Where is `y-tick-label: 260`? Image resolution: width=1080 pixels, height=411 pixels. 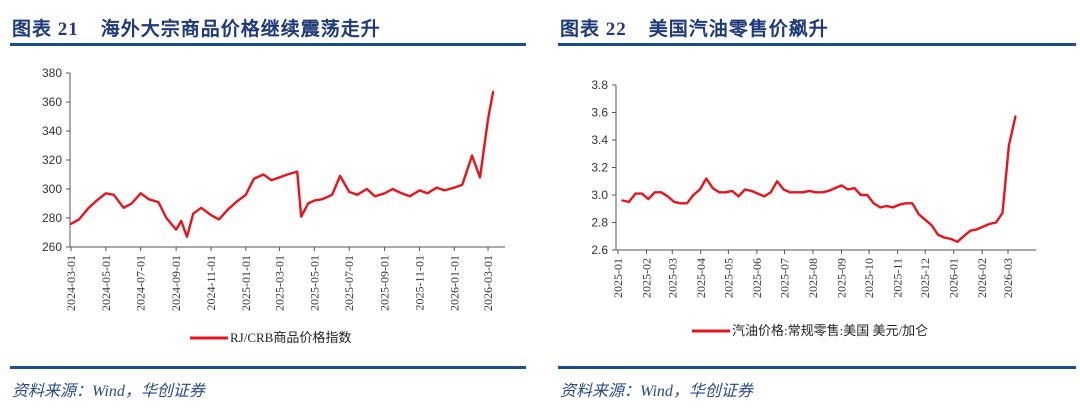 y-tick-label: 260 is located at coordinates (52, 247).